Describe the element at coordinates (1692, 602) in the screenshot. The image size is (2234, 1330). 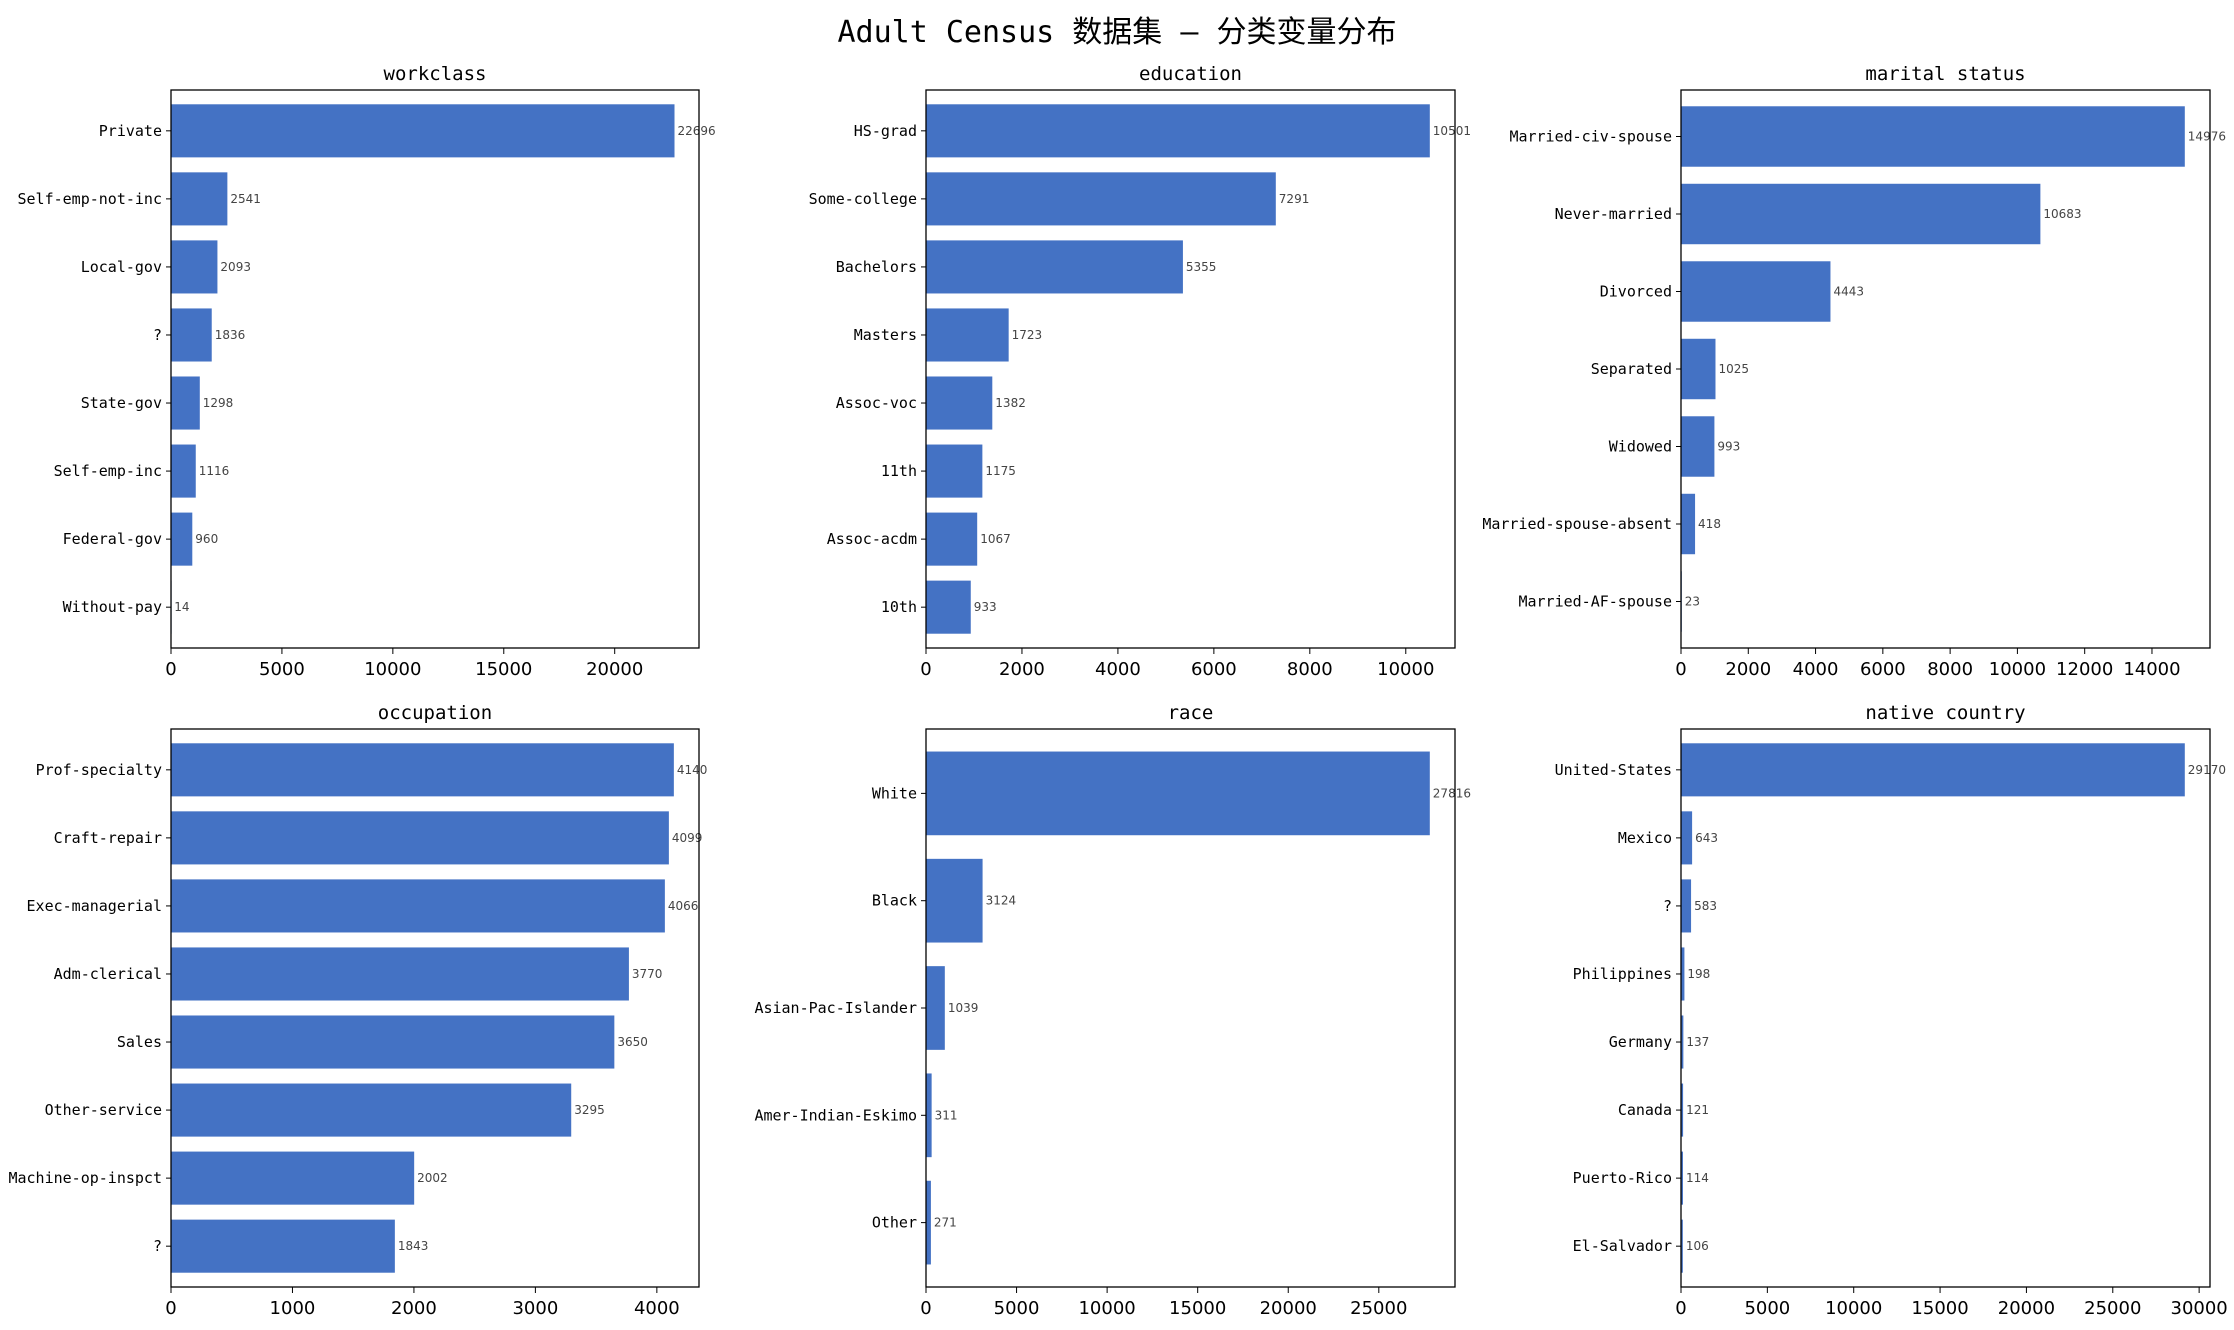
I see `data-label: 23` at that location.